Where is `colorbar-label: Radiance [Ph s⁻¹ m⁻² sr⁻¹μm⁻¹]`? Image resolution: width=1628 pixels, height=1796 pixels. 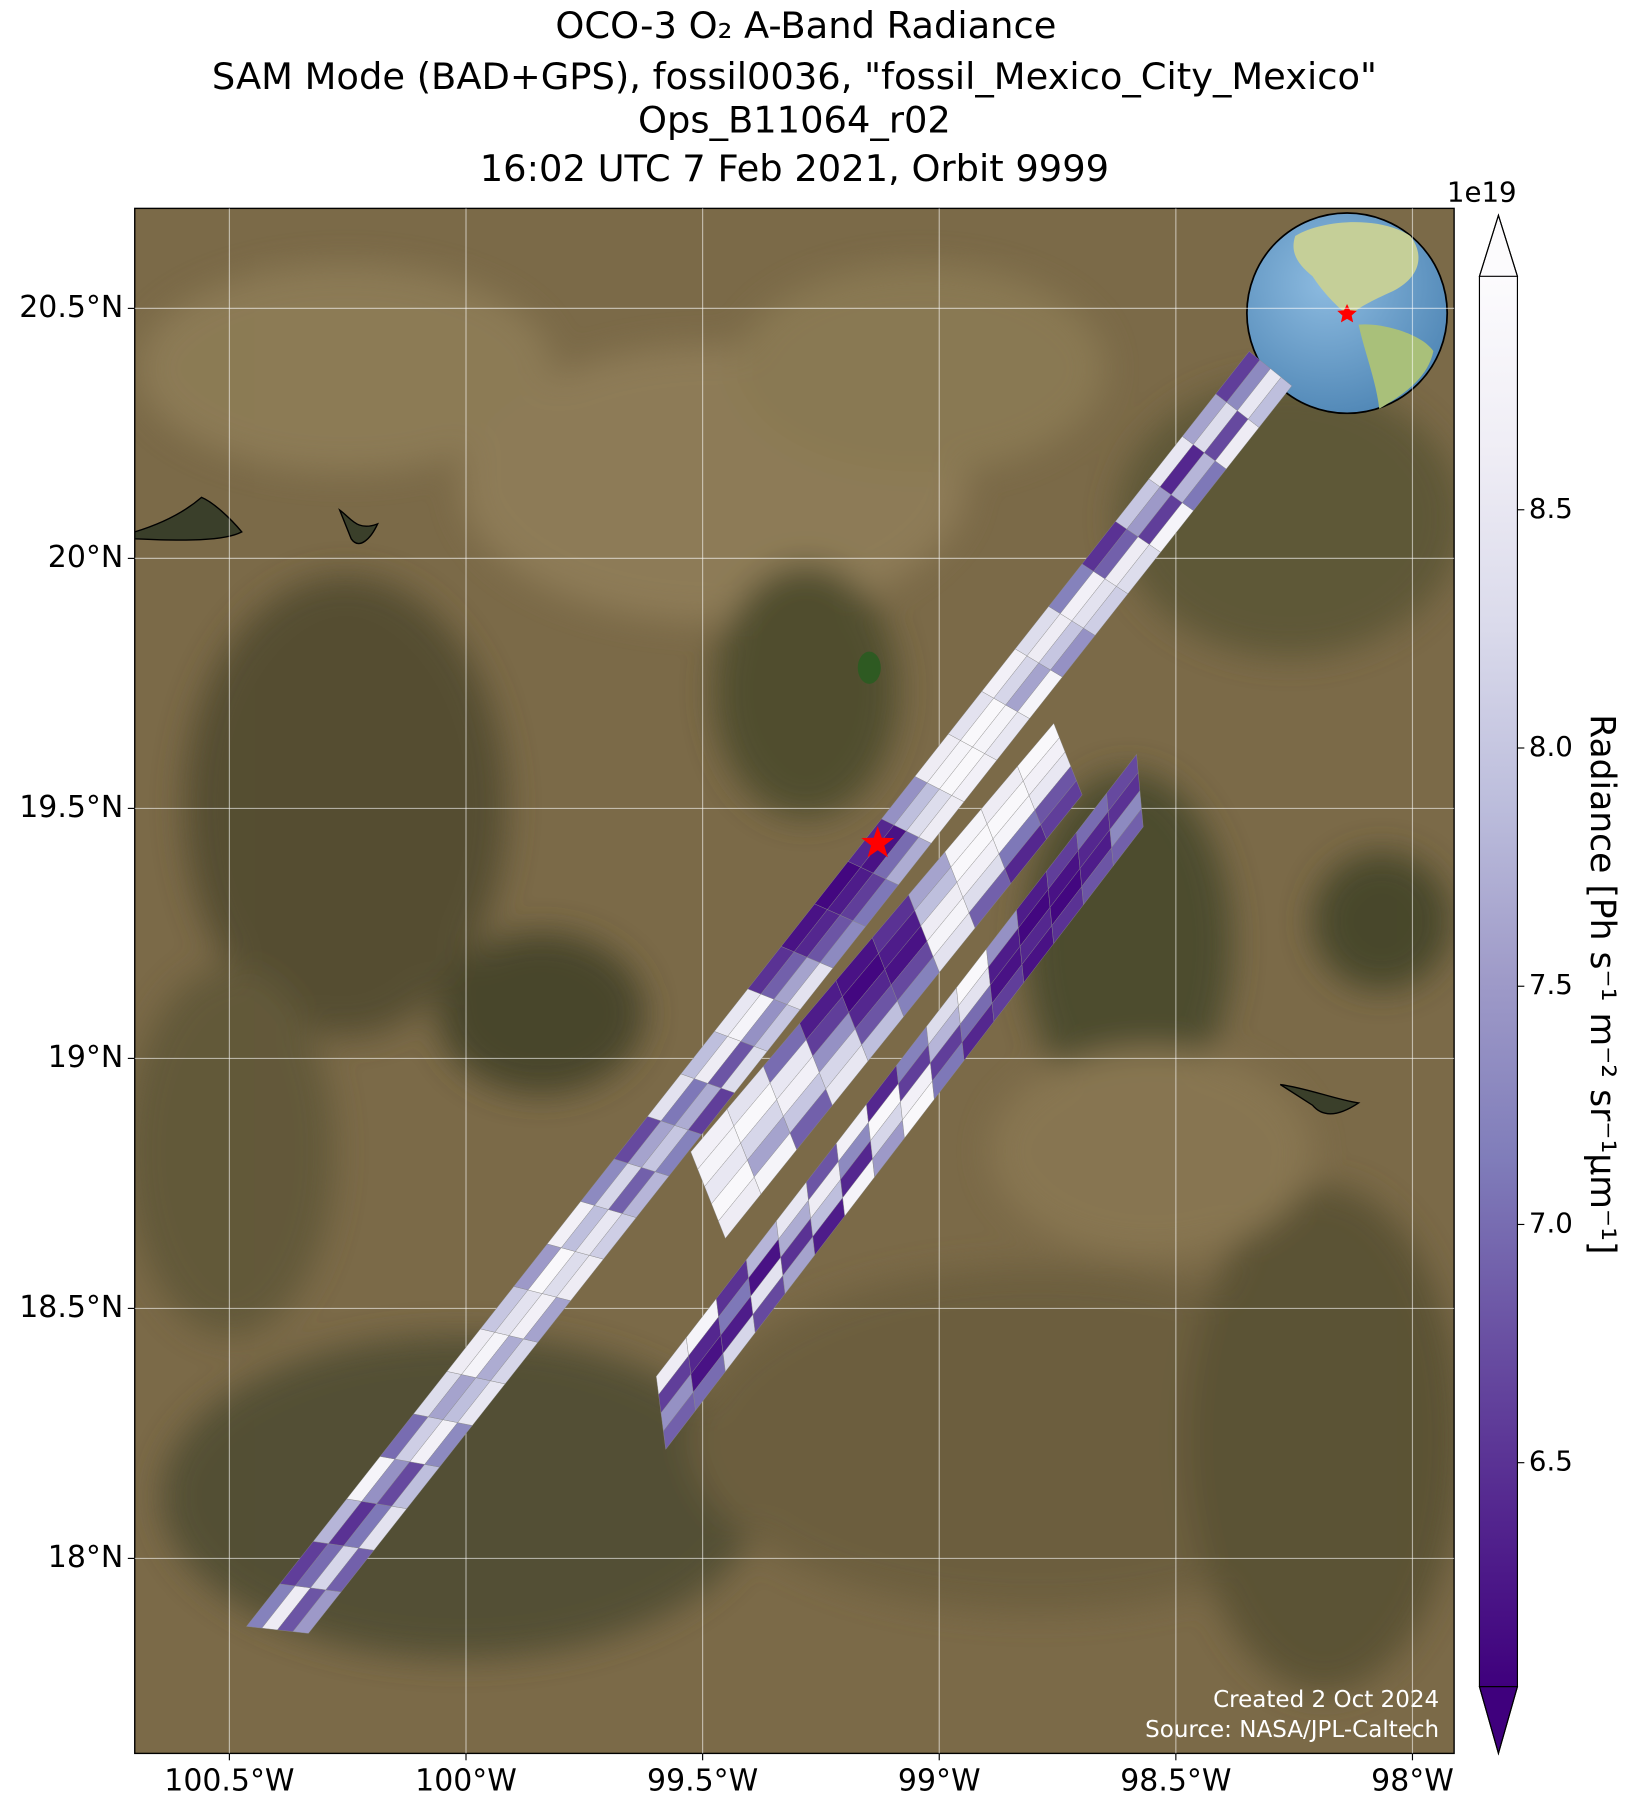 colorbar-label: Radiance [Ph s⁻¹ m⁻² sr⁻¹μm⁻¹] is located at coordinates (1602, 984).